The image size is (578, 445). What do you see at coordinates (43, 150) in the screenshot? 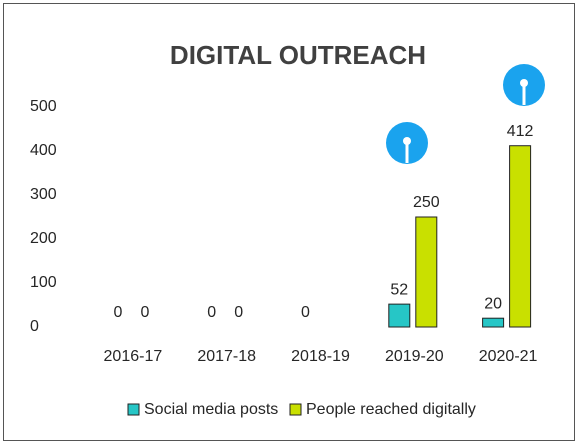
I see `y-tick-label: 400` at bounding box center [43, 150].